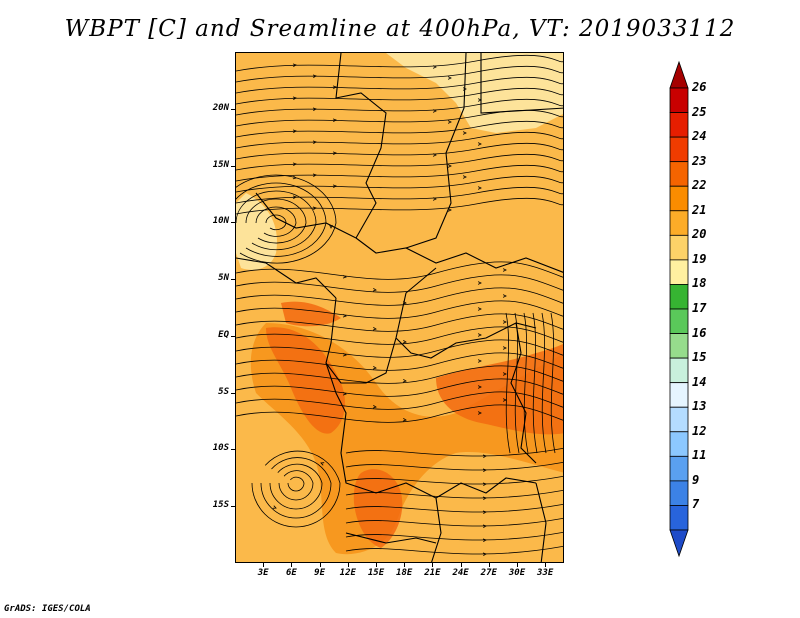 The height and width of the screenshot is (618, 800). Describe the element at coordinates (679, 74) in the screenshot. I see `colorbar-max-triangle` at that location.